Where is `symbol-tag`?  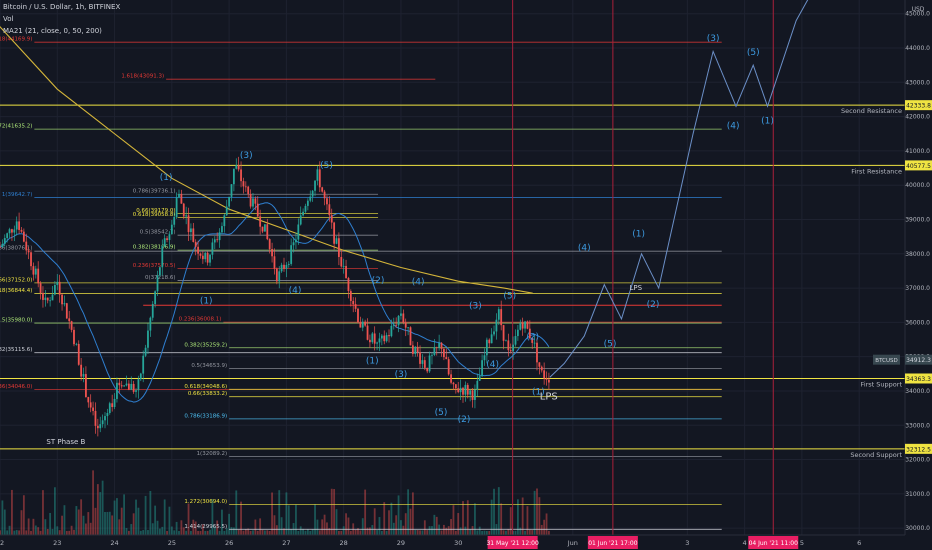
symbol-tag is located at coordinates (886, 359).